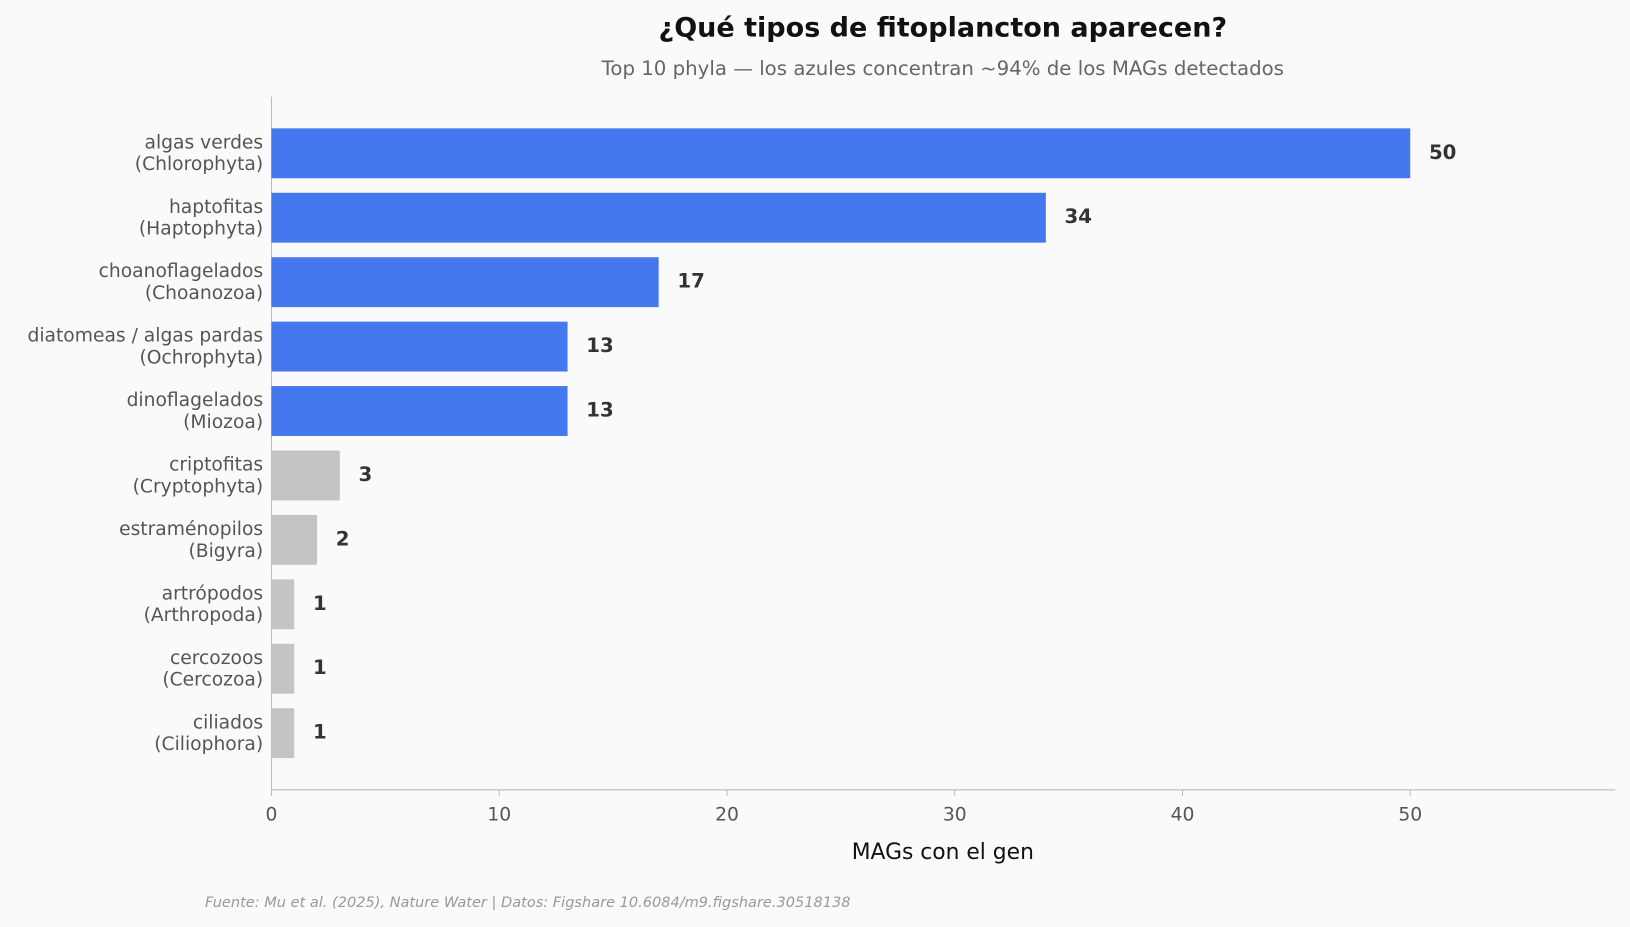 The image size is (1630, 927). I want to click on y-tick-label: diatomeas / algas pardas (Ochrophyta), so click(145, 346).